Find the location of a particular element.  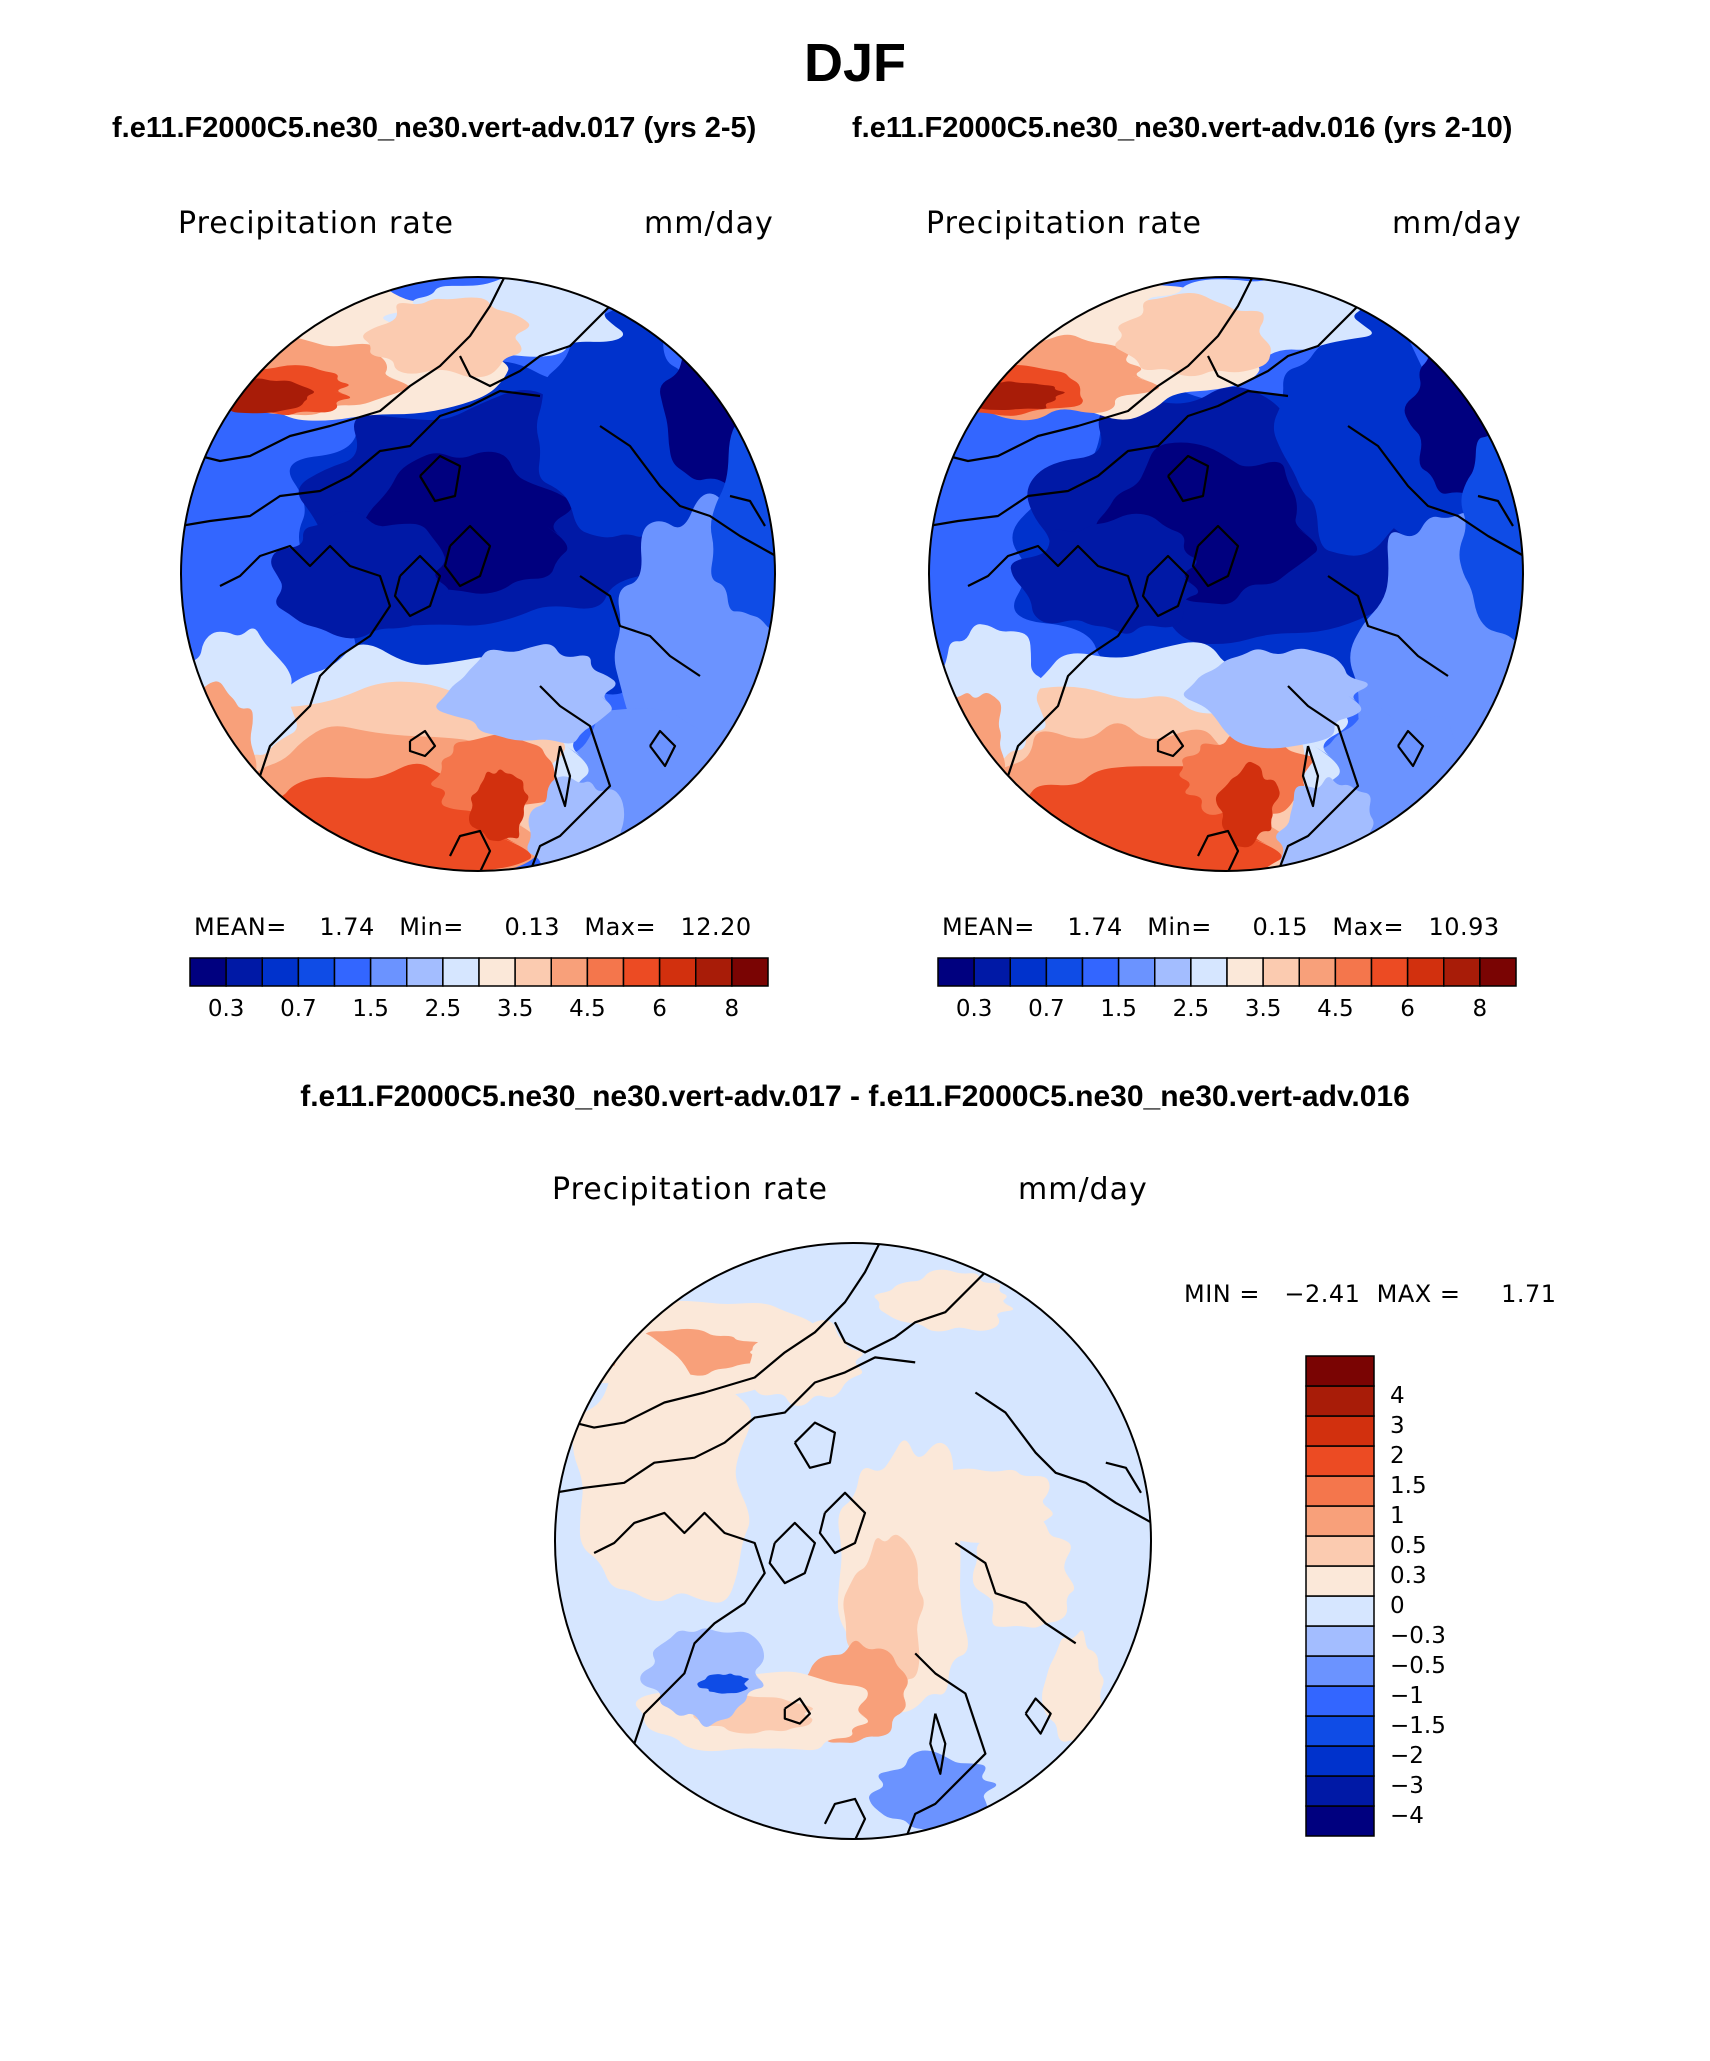

colorbar-tick-label: 3 is located at coordinates (1397, 1426).